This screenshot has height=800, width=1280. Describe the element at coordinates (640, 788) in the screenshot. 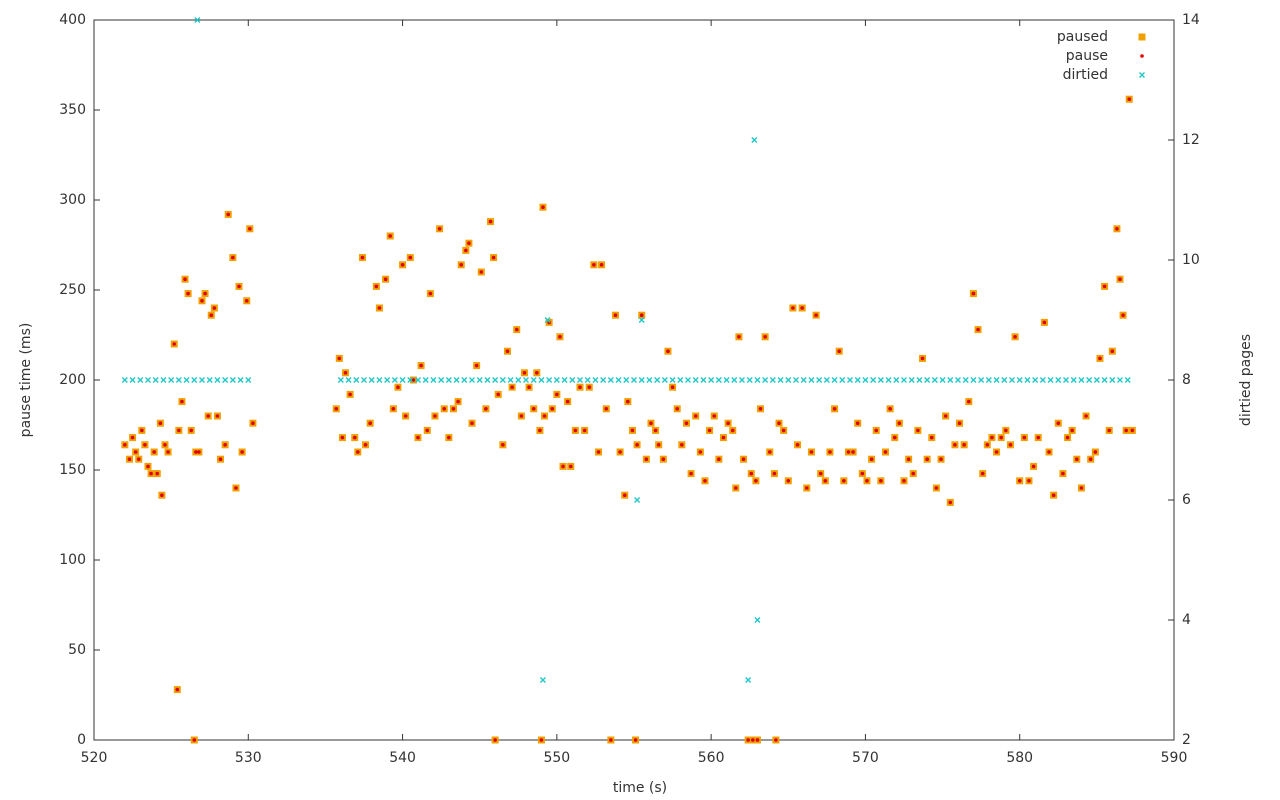

I see `x-axis-label: time (s)` at that location.